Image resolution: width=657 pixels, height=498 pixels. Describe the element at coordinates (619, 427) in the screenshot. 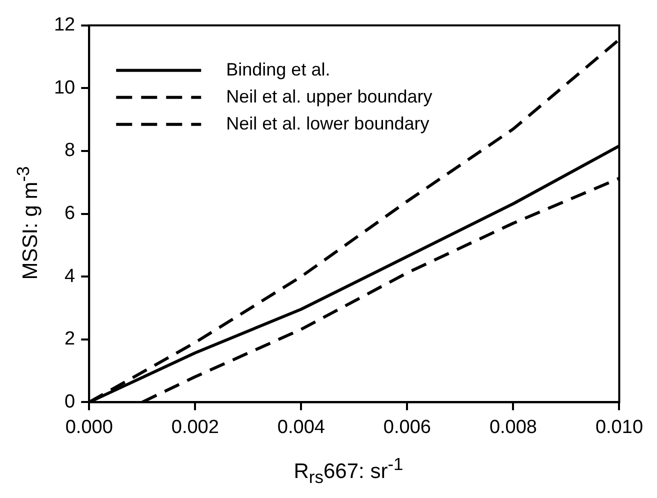

I see `x-tick-label: 0.010` at that location.